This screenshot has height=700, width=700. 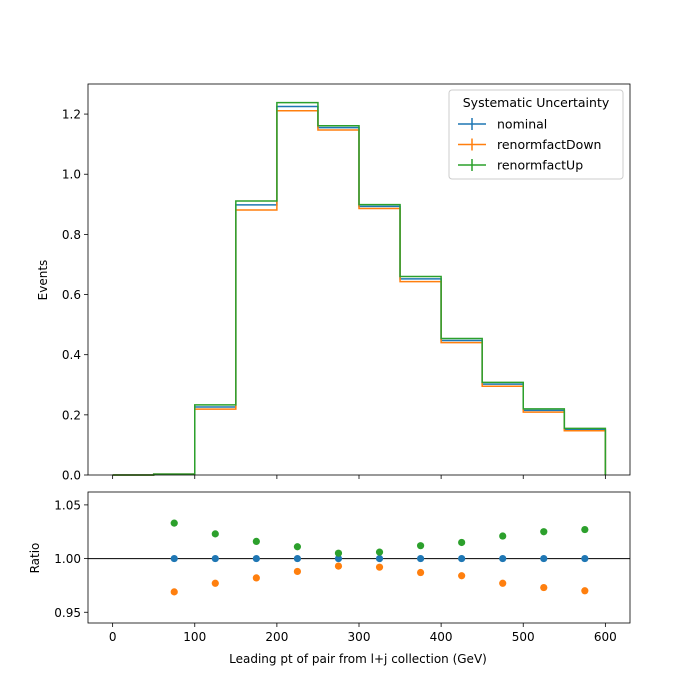 I want to click on ratio-y-ticks: 0.95 1.00 1.05, so click(x=71, y=559).